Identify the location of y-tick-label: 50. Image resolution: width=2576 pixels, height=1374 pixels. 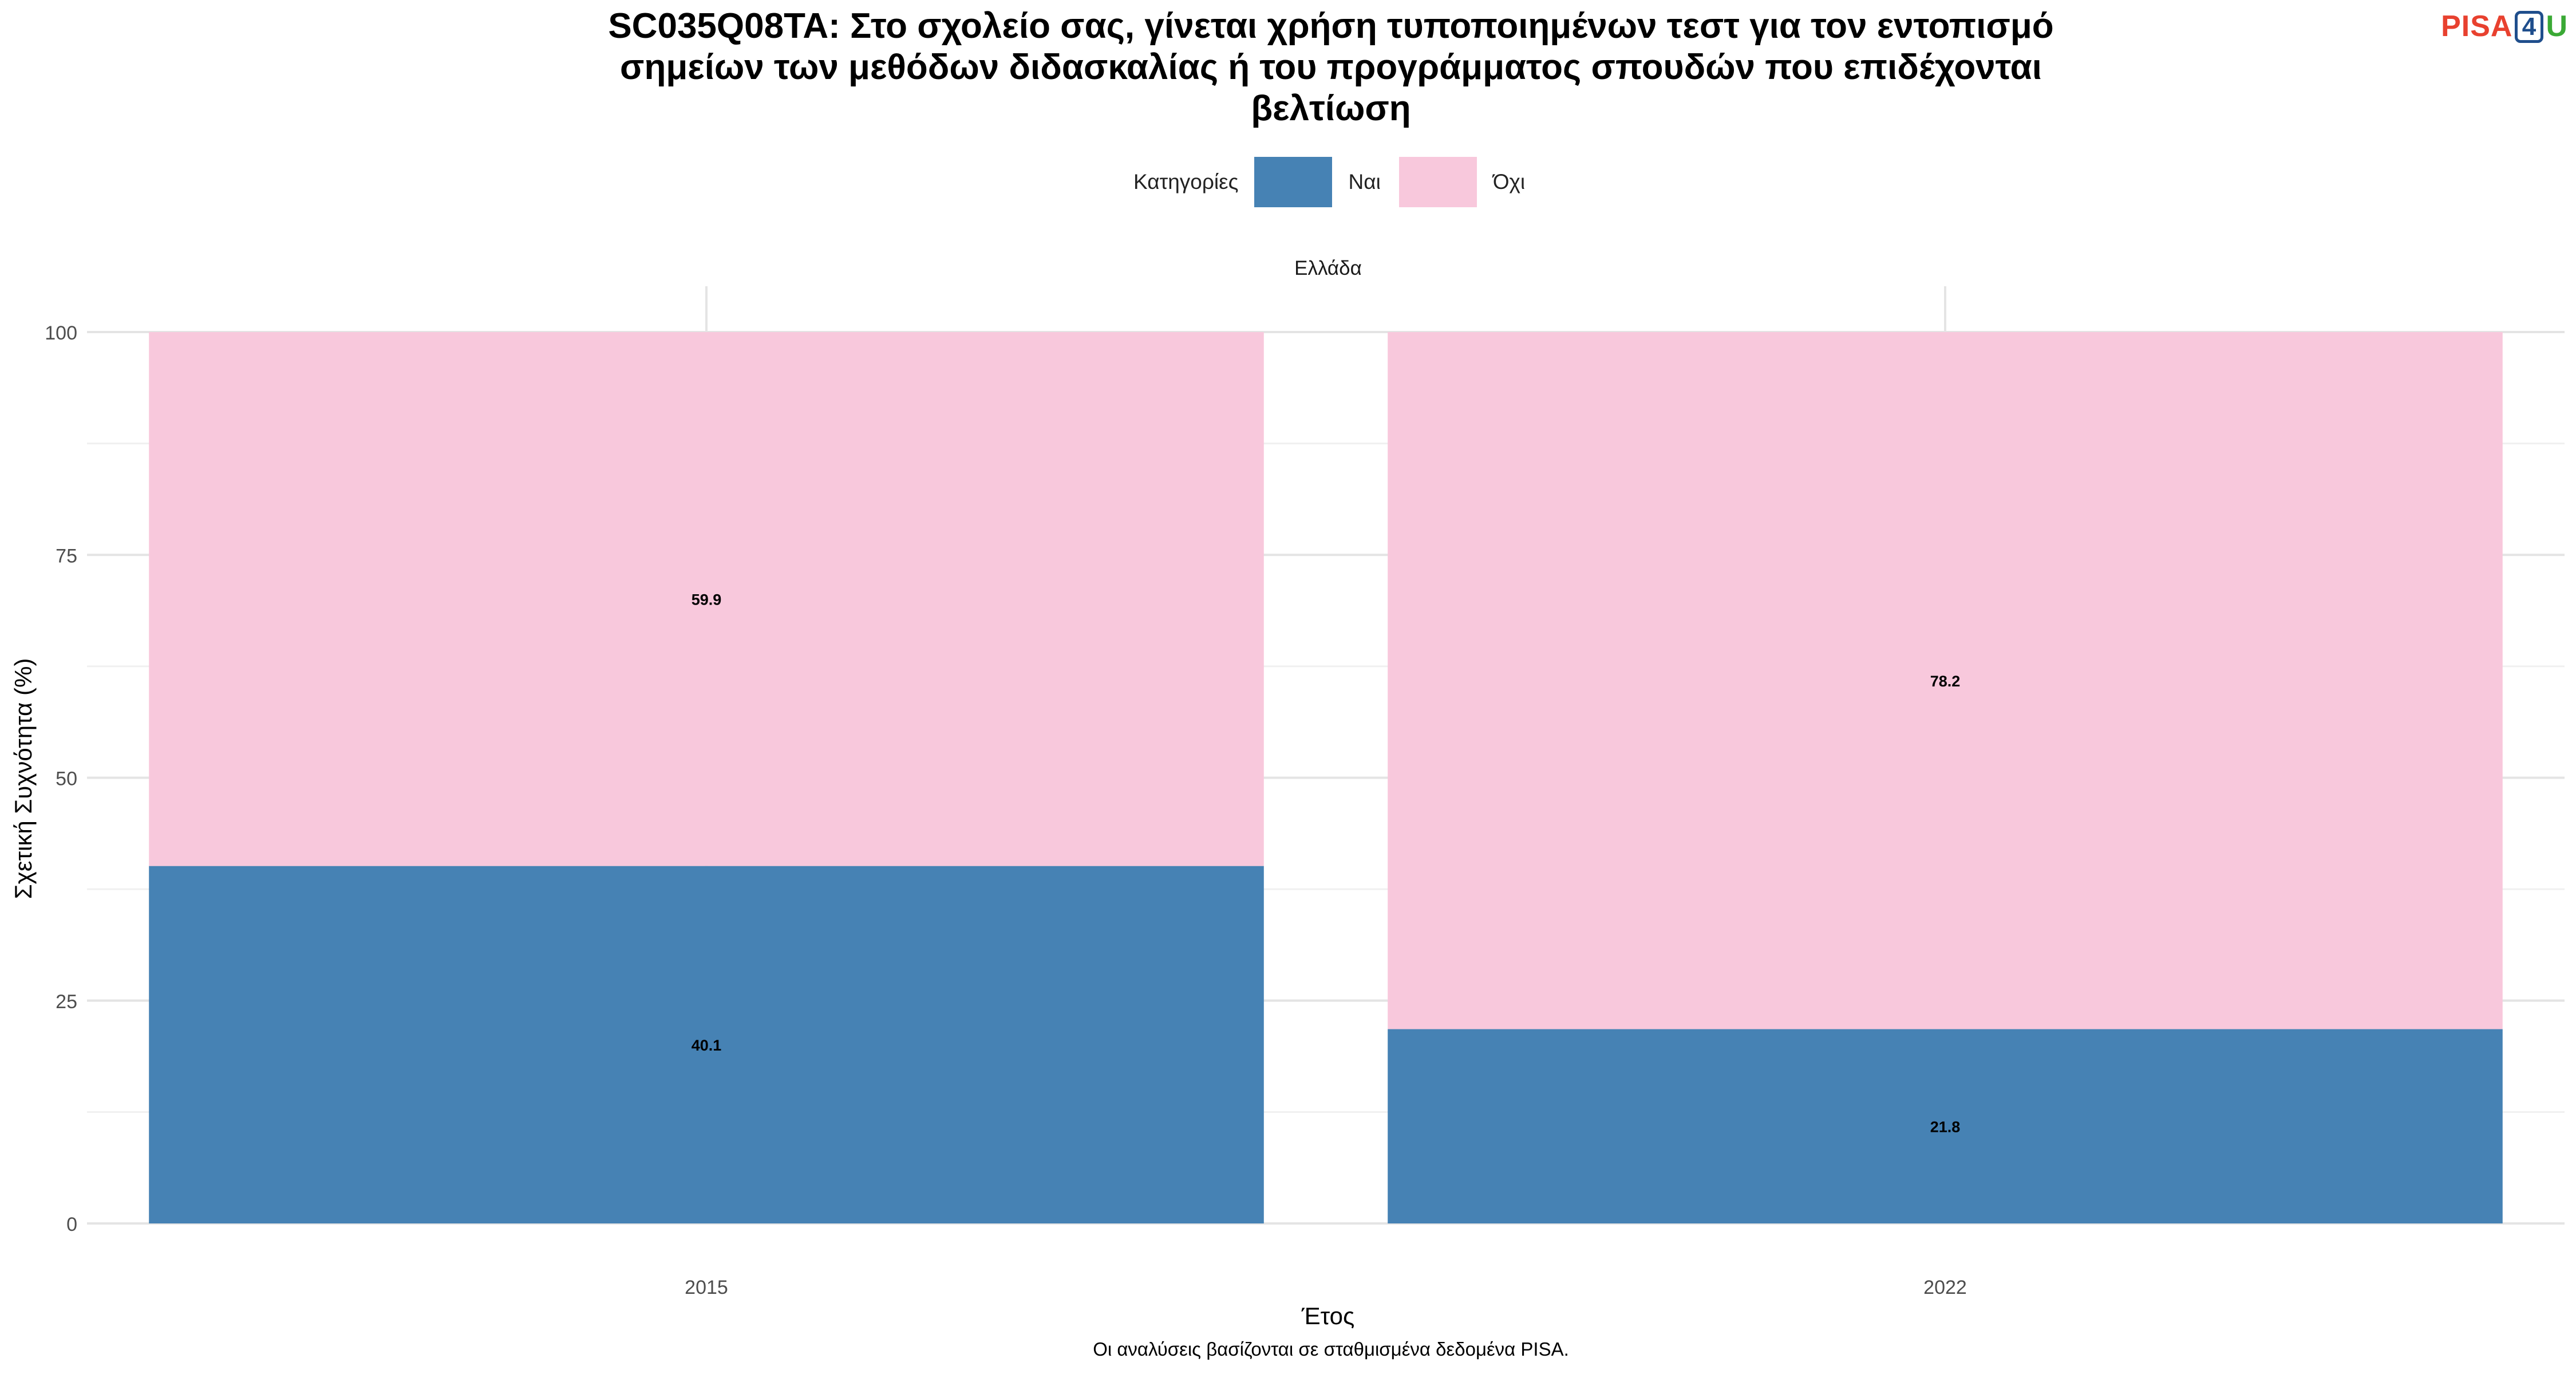
(66, 779).